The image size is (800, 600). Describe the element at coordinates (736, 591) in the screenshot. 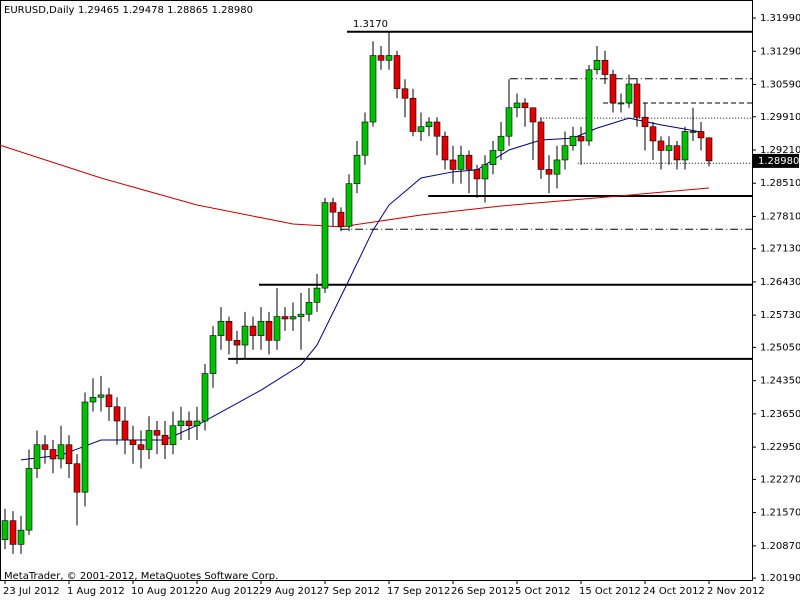

I see `x-tick-label: 2 Nov 2012` at that location.